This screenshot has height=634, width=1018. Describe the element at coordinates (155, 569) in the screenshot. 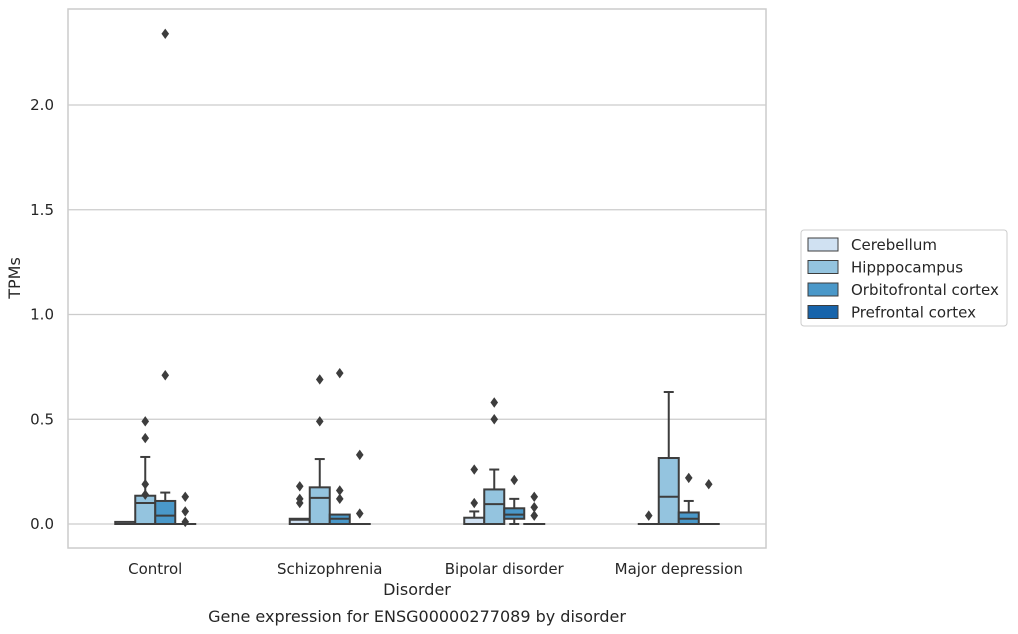

I see `x-tick-label: Control` at that location.